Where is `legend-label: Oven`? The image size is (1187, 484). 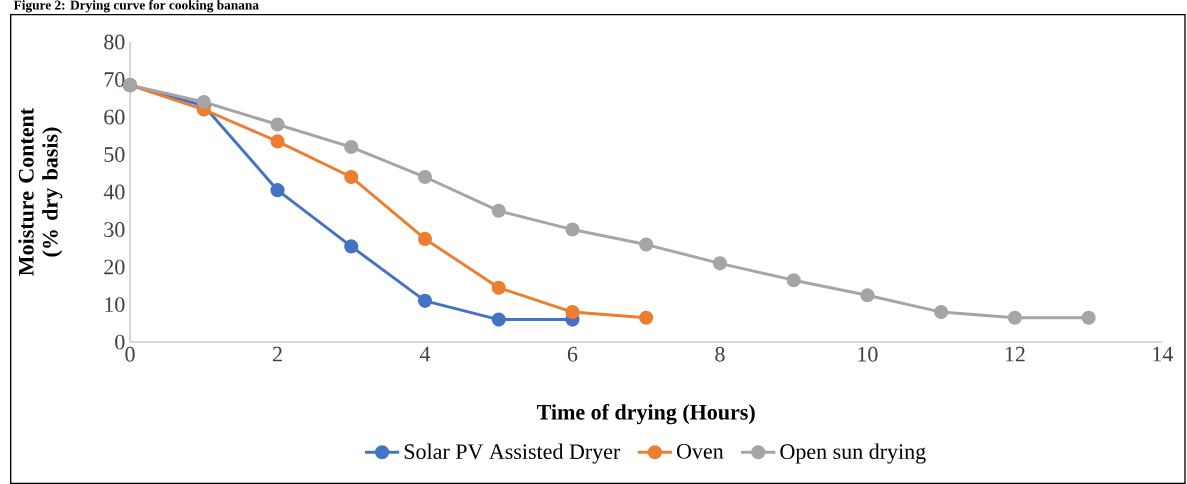 legend-label: Oven is located at coordinates (700, 451).